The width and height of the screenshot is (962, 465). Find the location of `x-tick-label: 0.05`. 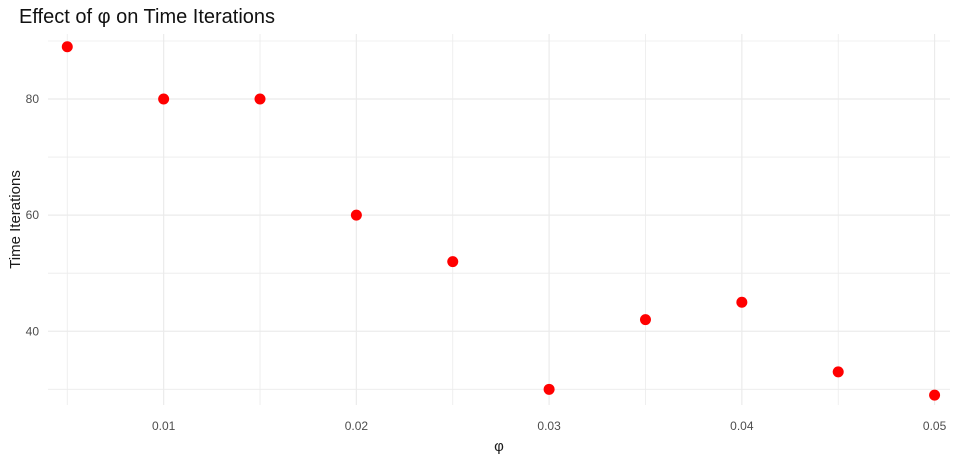

x-tick-label: 0.05 is located at coordinates (935, 426).